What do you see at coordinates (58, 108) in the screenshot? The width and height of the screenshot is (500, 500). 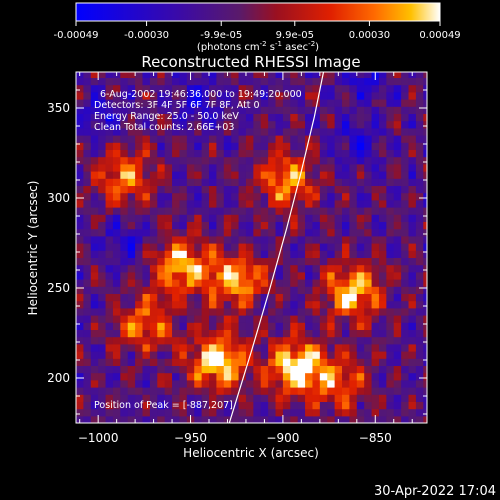 I see `y-tick-label: 350` at bounding box center [58, 108].